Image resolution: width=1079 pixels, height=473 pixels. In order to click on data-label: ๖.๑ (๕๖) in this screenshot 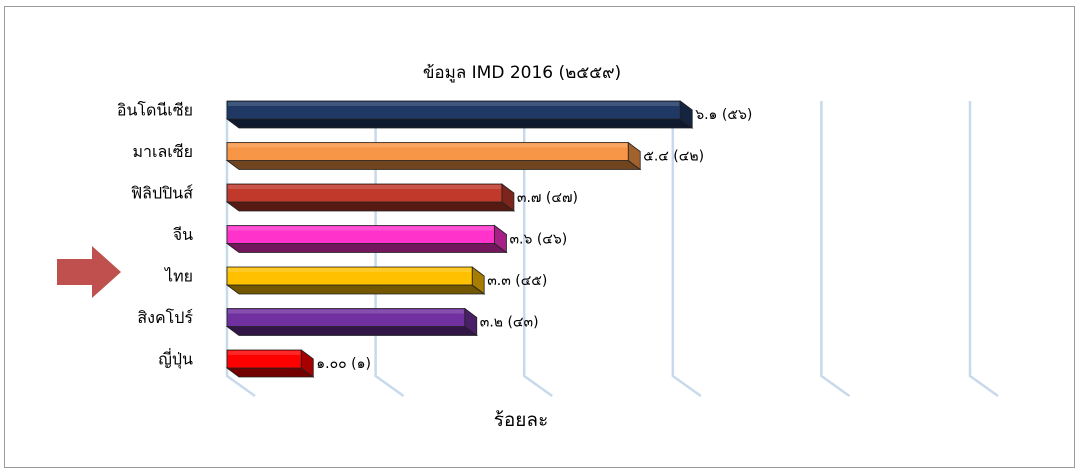, I will do `click(723, 115)`.